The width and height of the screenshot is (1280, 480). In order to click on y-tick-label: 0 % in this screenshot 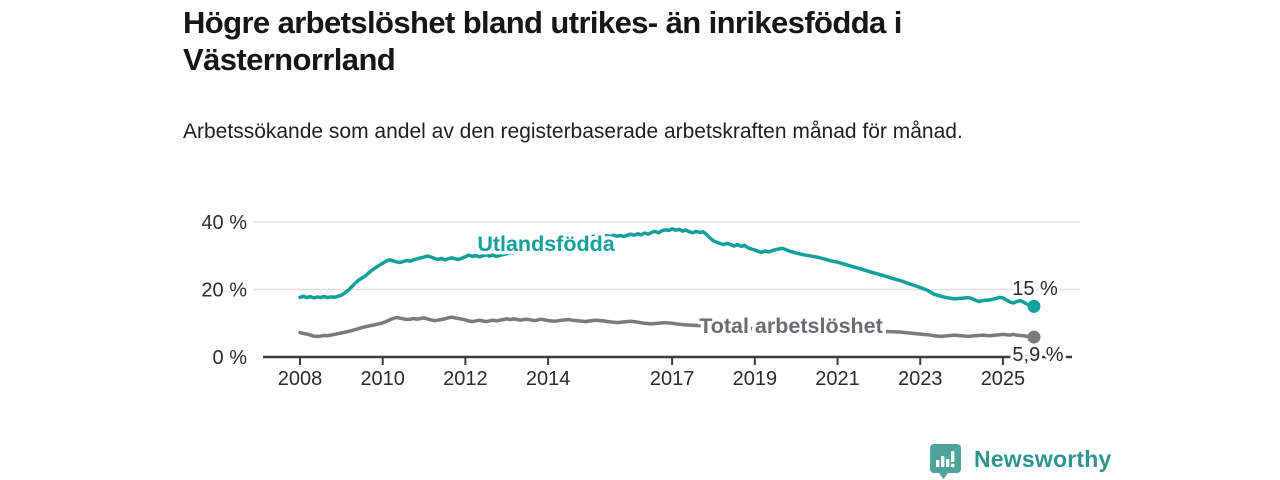, I will do `click(230, 358)`.